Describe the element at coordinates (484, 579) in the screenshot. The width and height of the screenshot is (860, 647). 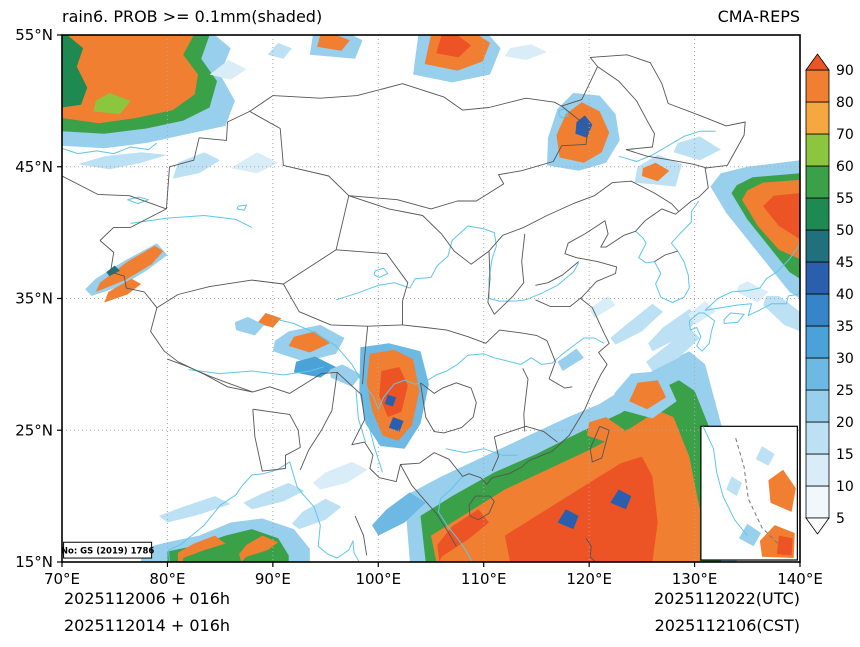
I see `x-tick-label: 110°E` at that location.